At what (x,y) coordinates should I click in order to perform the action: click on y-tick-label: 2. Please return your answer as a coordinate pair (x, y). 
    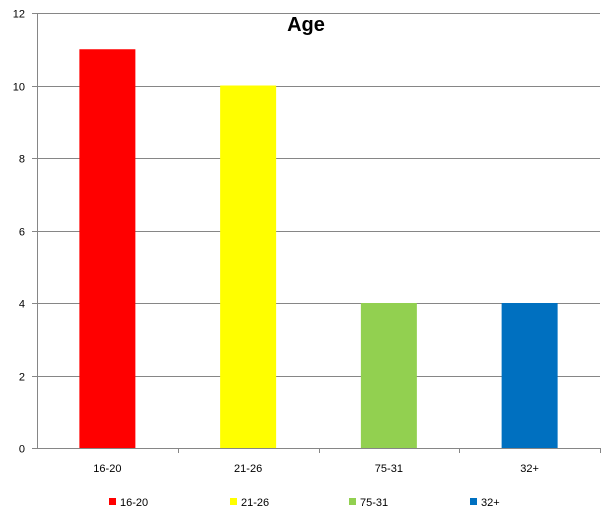
    Looking at the image, I should click on (22, 378).